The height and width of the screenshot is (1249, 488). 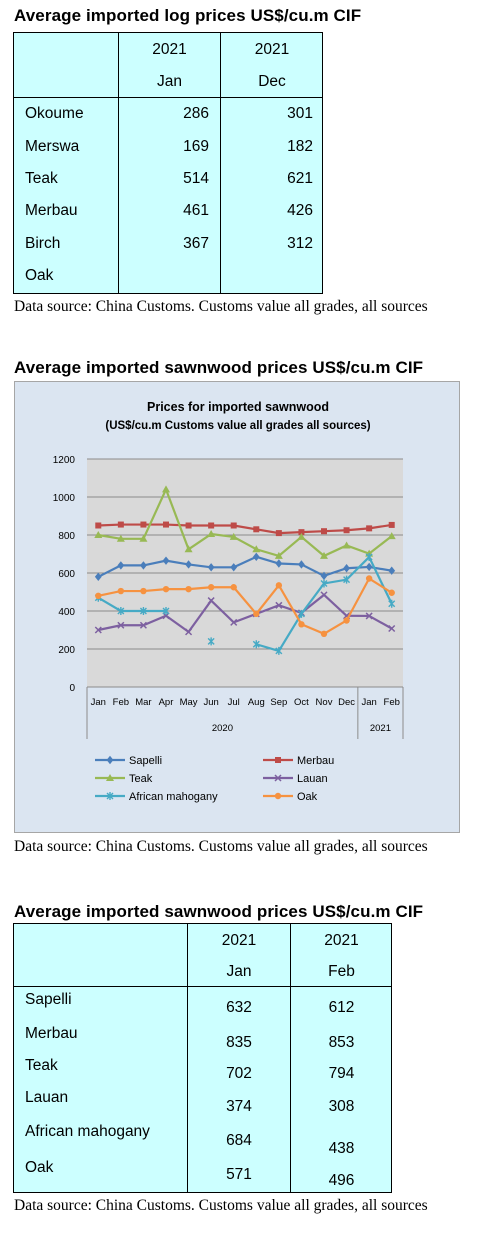 What do you see at coordinates (47, 1097) in the screenshot?
I see `table-row-label: Lauan` at bounding box center [47, 1097].